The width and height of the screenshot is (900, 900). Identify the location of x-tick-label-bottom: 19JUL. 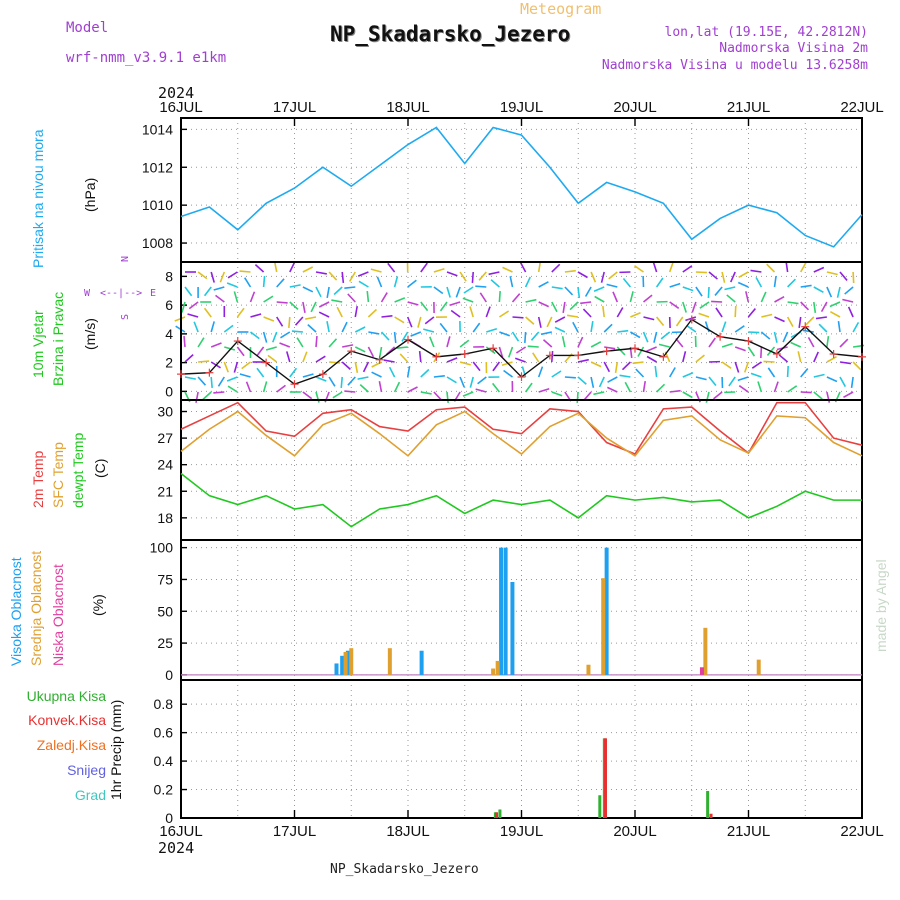
(521, 831).